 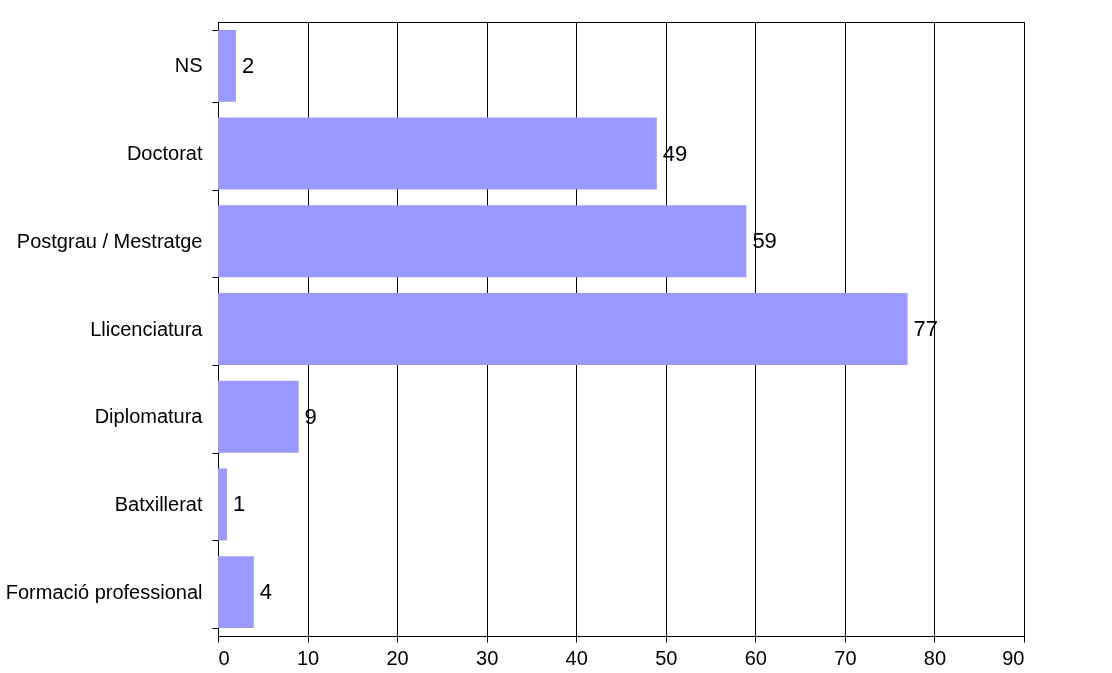 I want to click on data-label: 4, so click(x=266, y=592).